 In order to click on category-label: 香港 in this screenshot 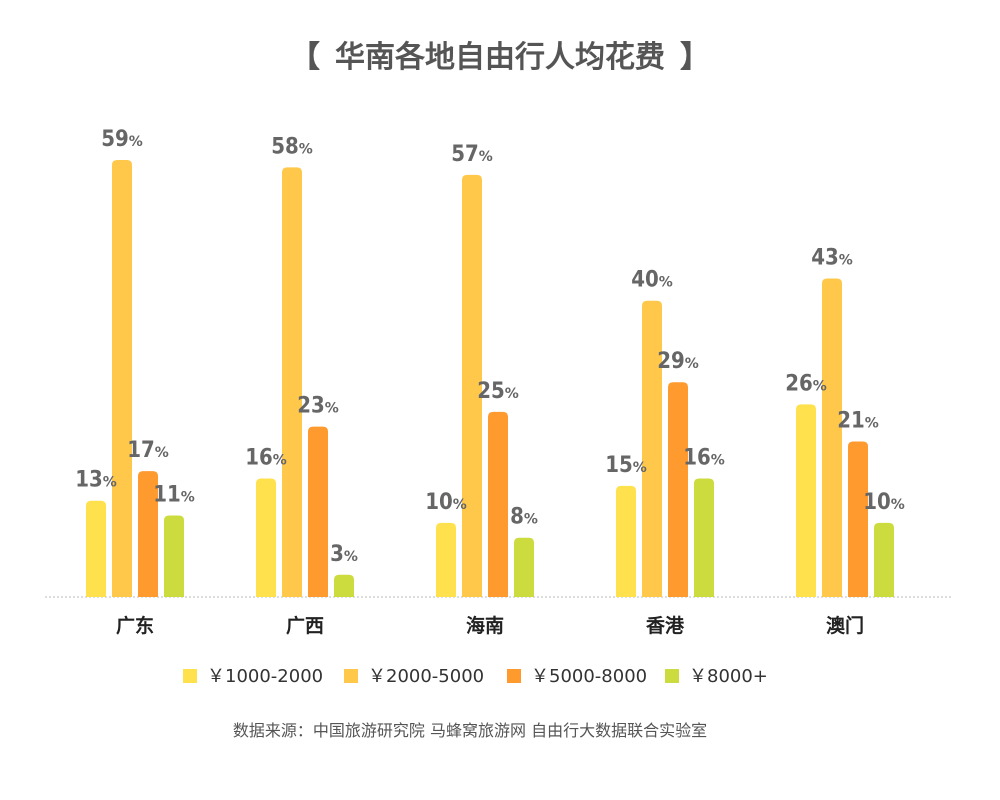, I will do `click(665, 626)`.